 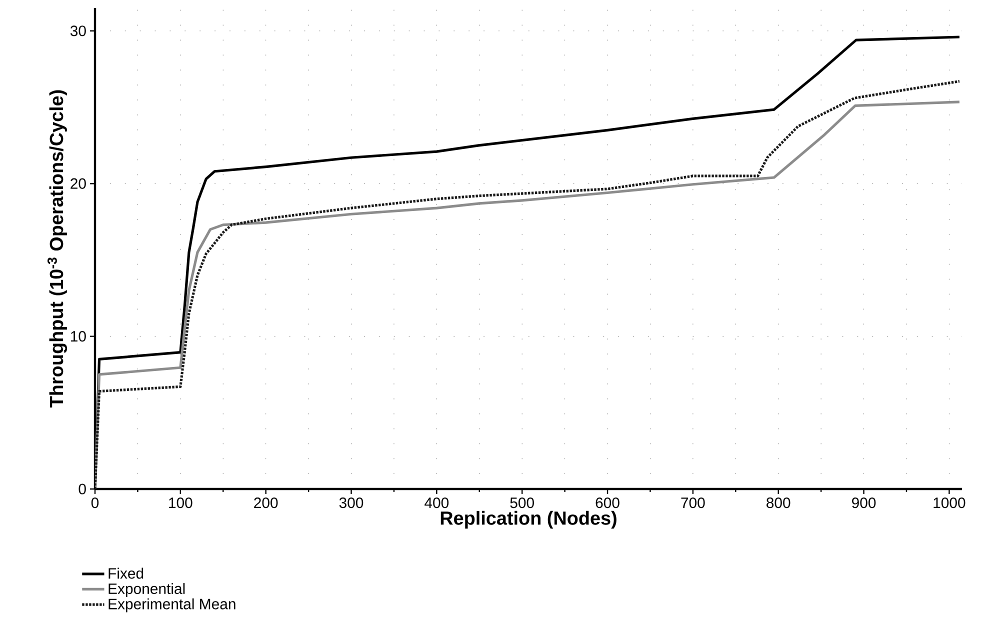 What do you see at coordinates (528, 519) in the screenshot?
I see `x-axis-title: Replication (Nodes)` at bounding box center [528, 519].